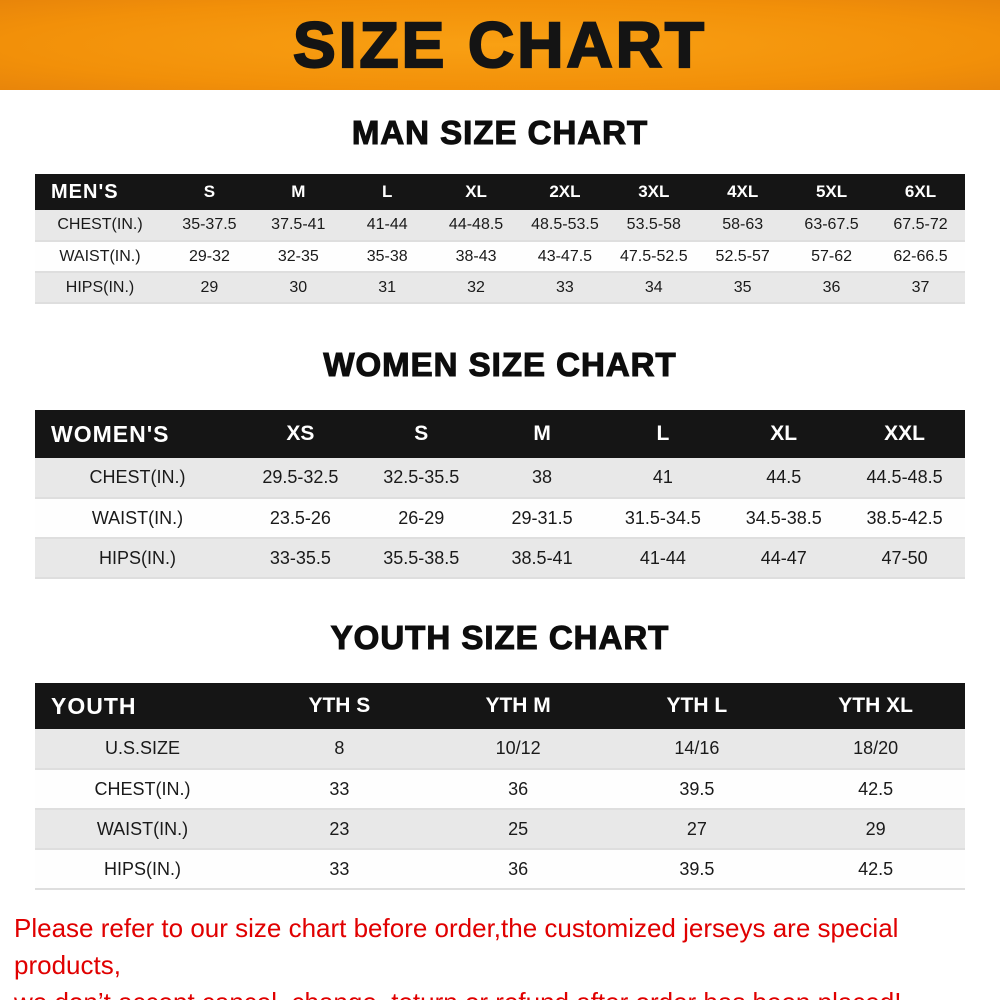 This screenshot has width=1000, height=1000. What do you see at coordinates (421, 518) in the screenshot?
I see `value-cell: 26-29` at bounding box center [421, 518].